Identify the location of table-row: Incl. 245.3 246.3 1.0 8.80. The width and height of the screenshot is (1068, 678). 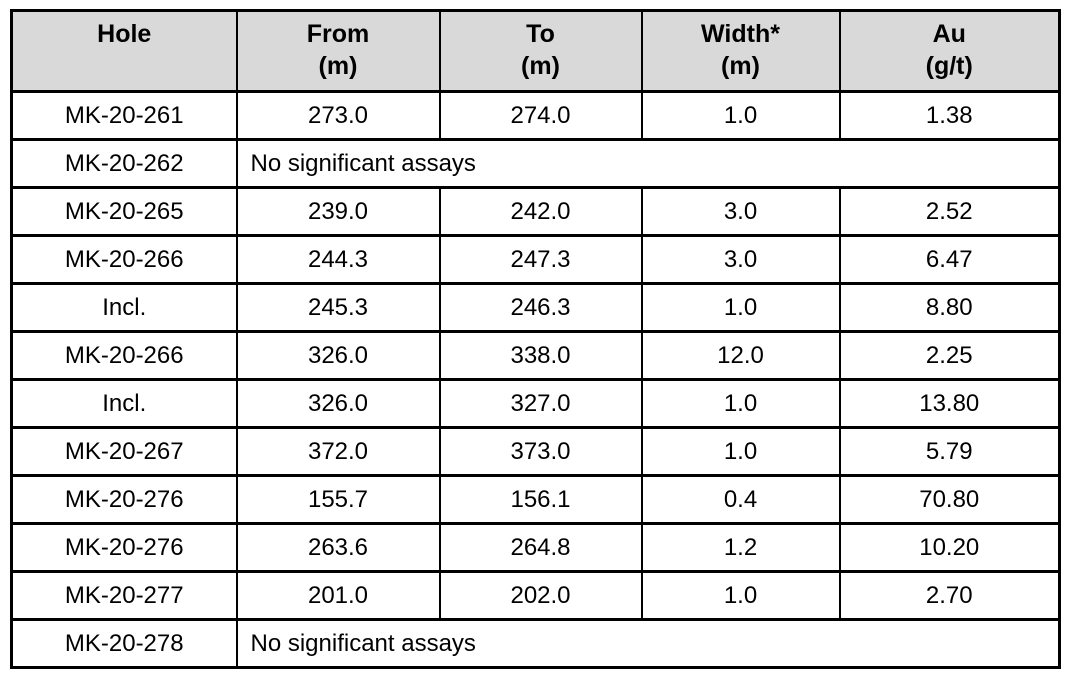
(535, 307).